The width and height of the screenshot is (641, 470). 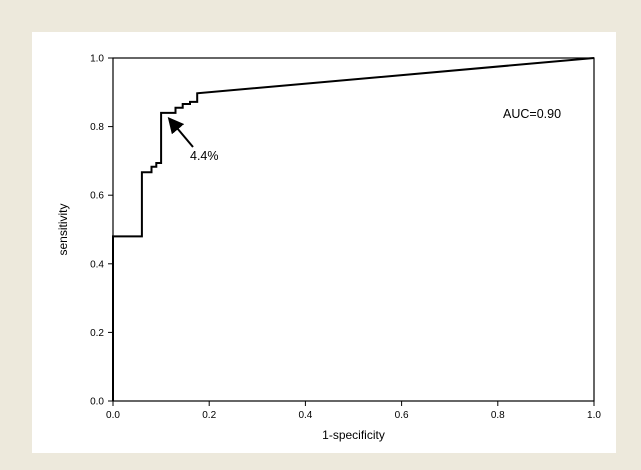 I want to click on y-tick-label: 0.4, so click(x=97, y=264).